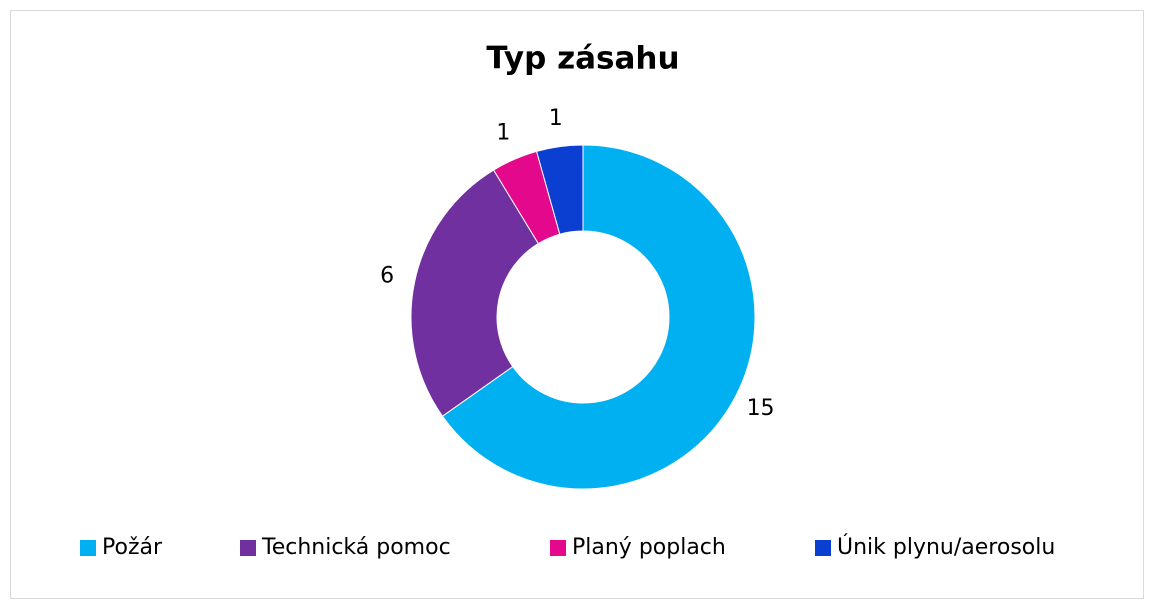  What do you see at coordinates (356, 547) in the screenshot?
I see `legend-label: Technická pomoc` at bounding box center [356, 547].